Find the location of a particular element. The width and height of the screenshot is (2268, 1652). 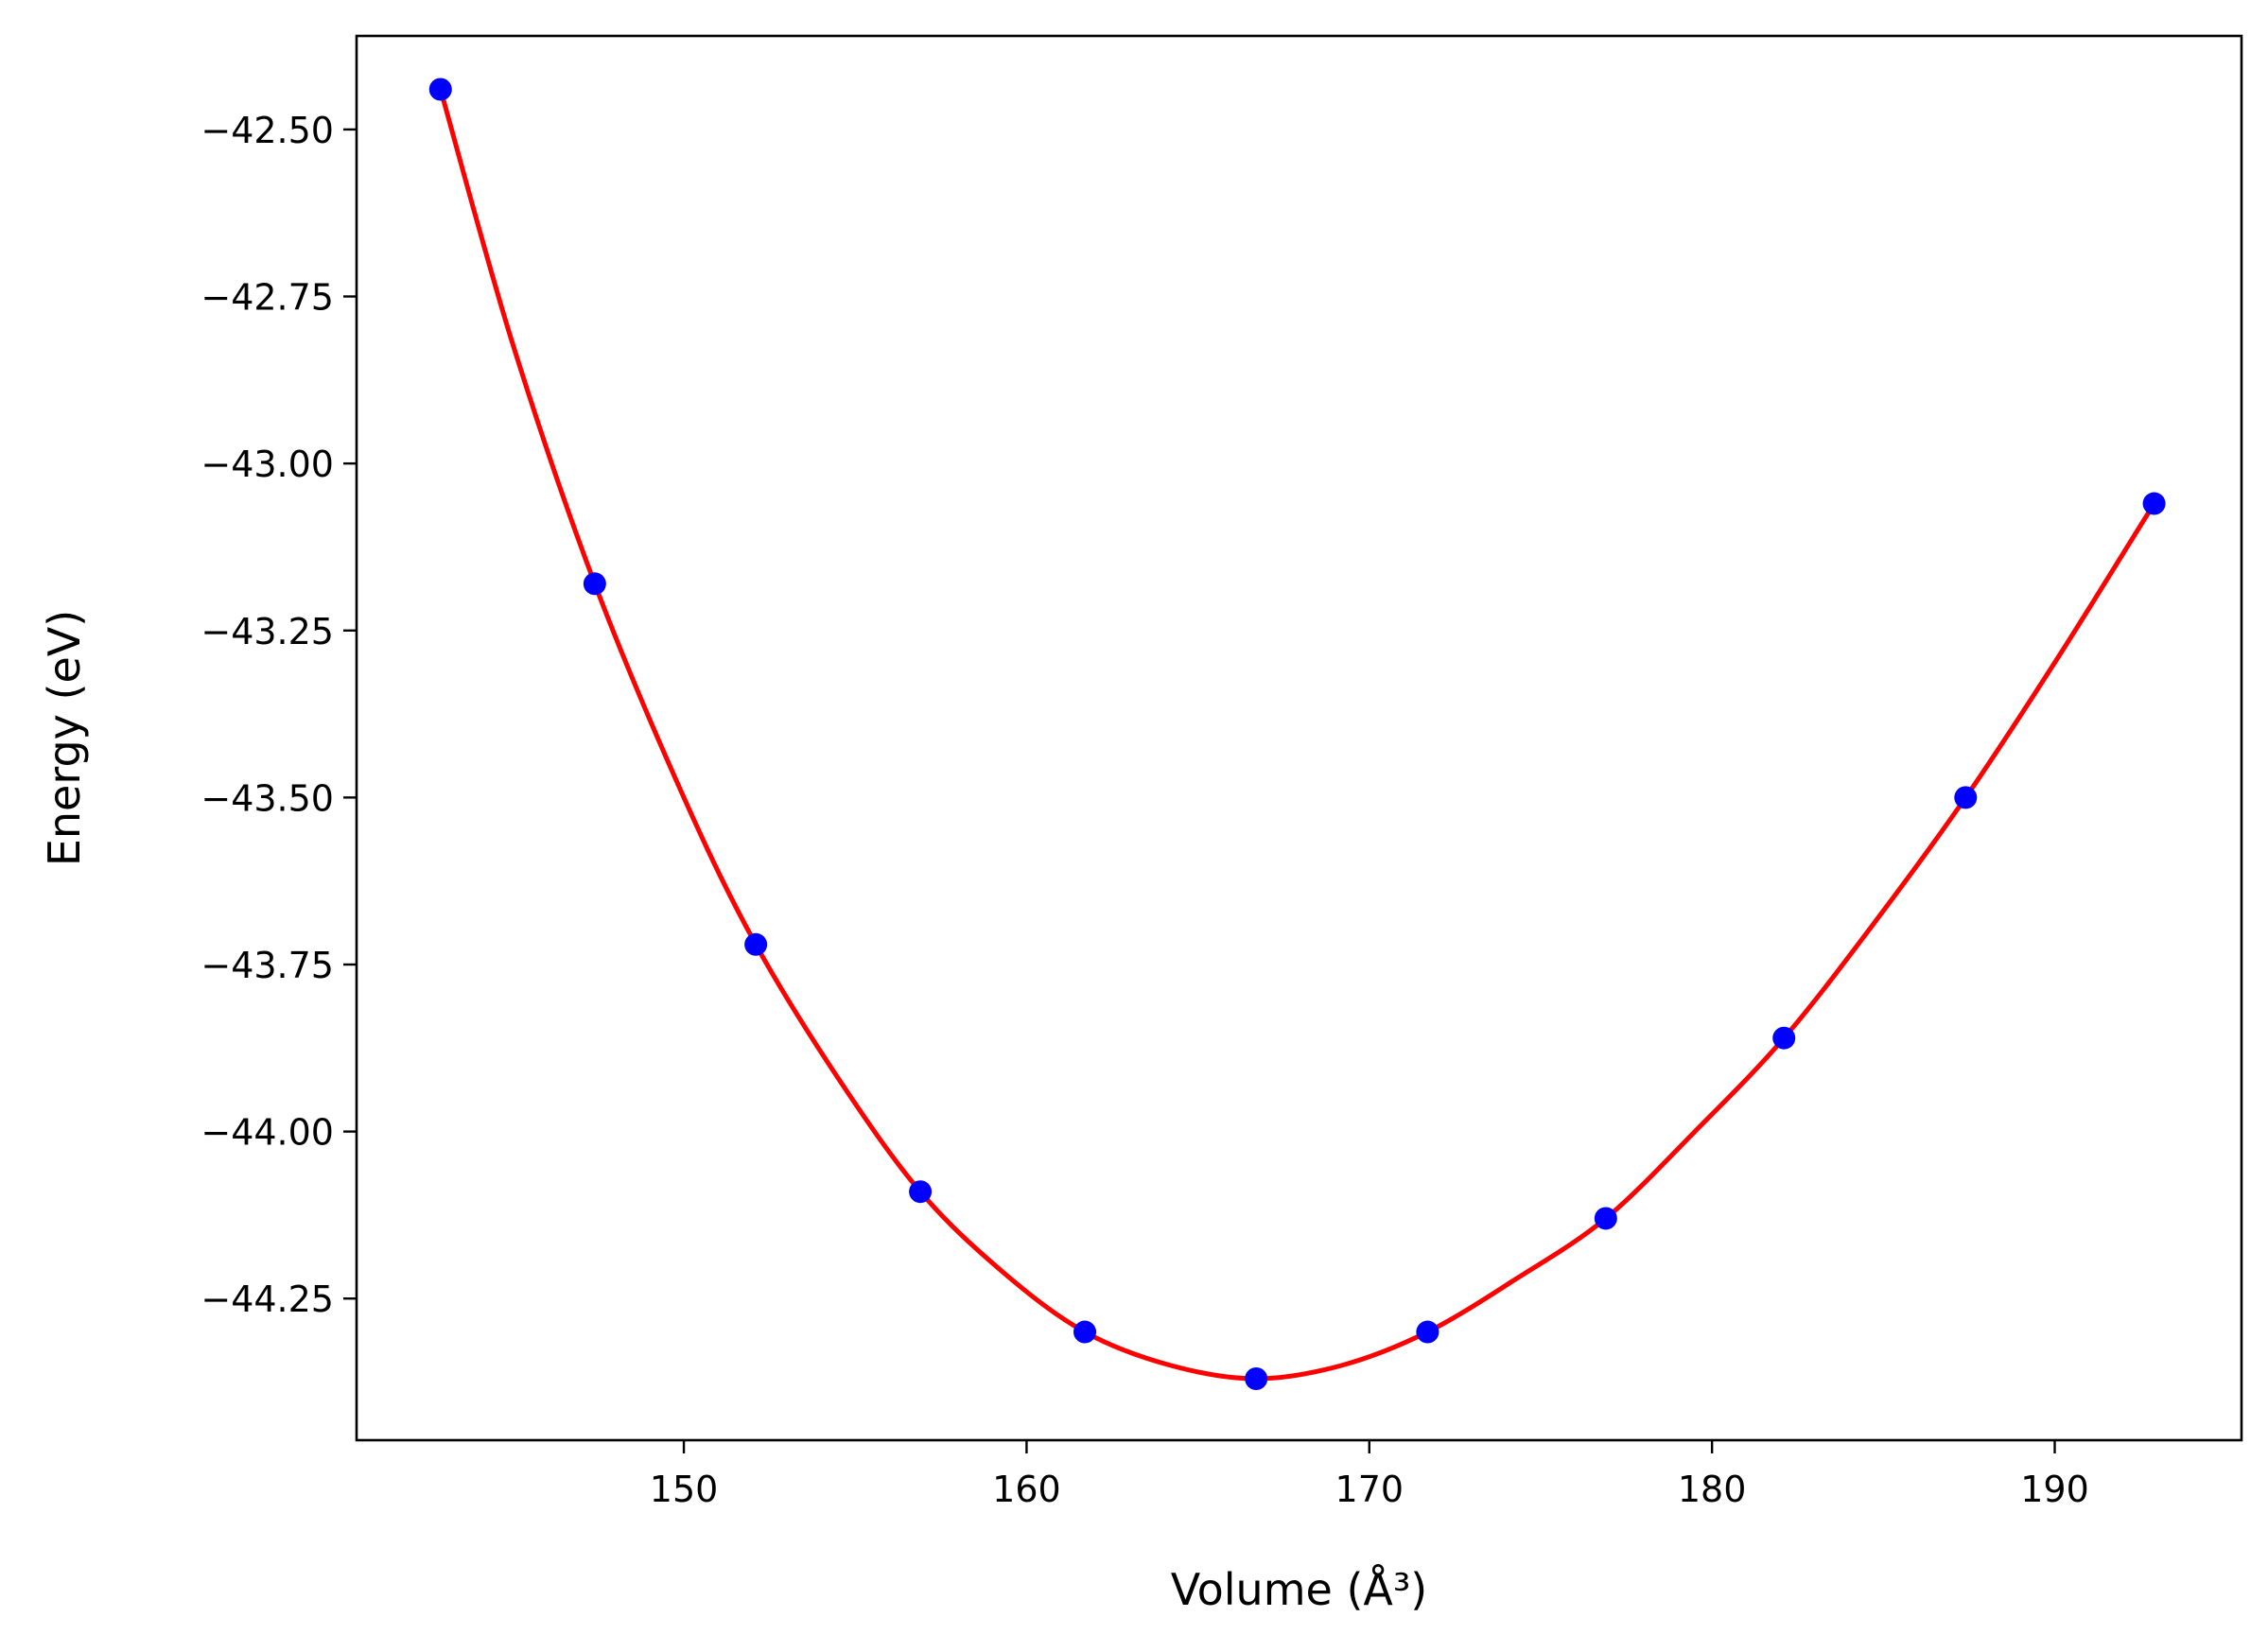

y-tick-label: −44.25 is located at coordinates (267, 1299).